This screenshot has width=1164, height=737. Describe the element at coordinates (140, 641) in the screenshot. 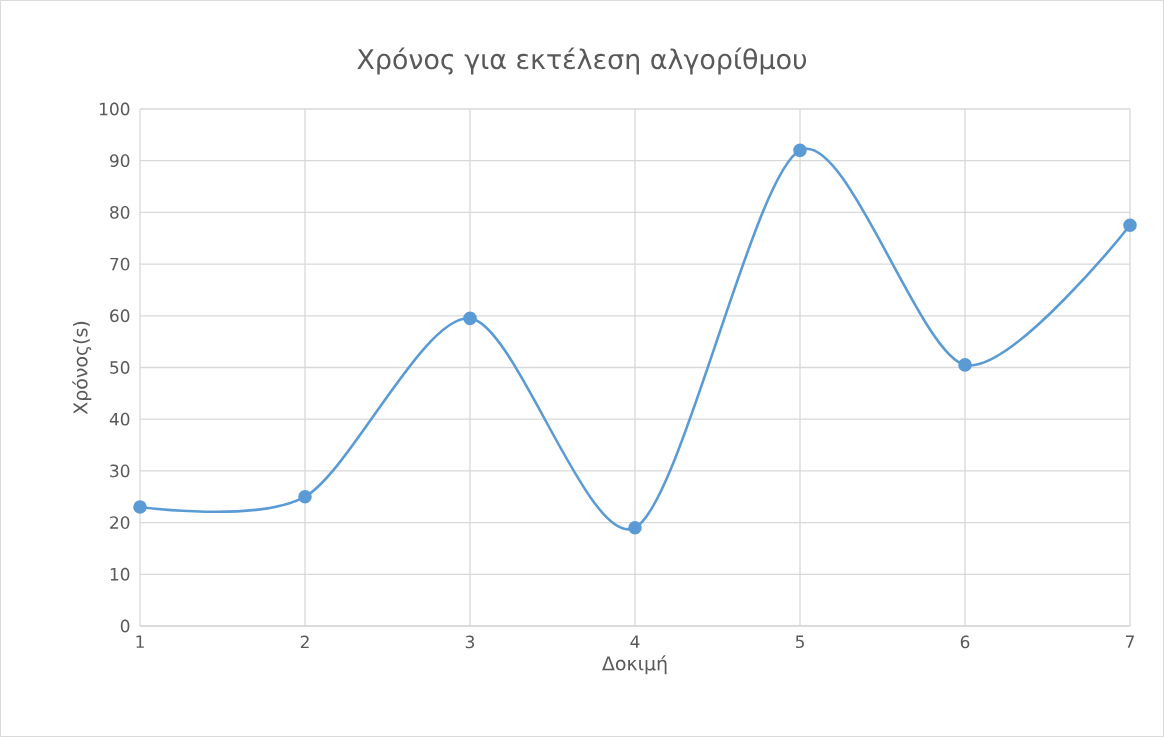

I see `x-tick-label: 1` at that location.